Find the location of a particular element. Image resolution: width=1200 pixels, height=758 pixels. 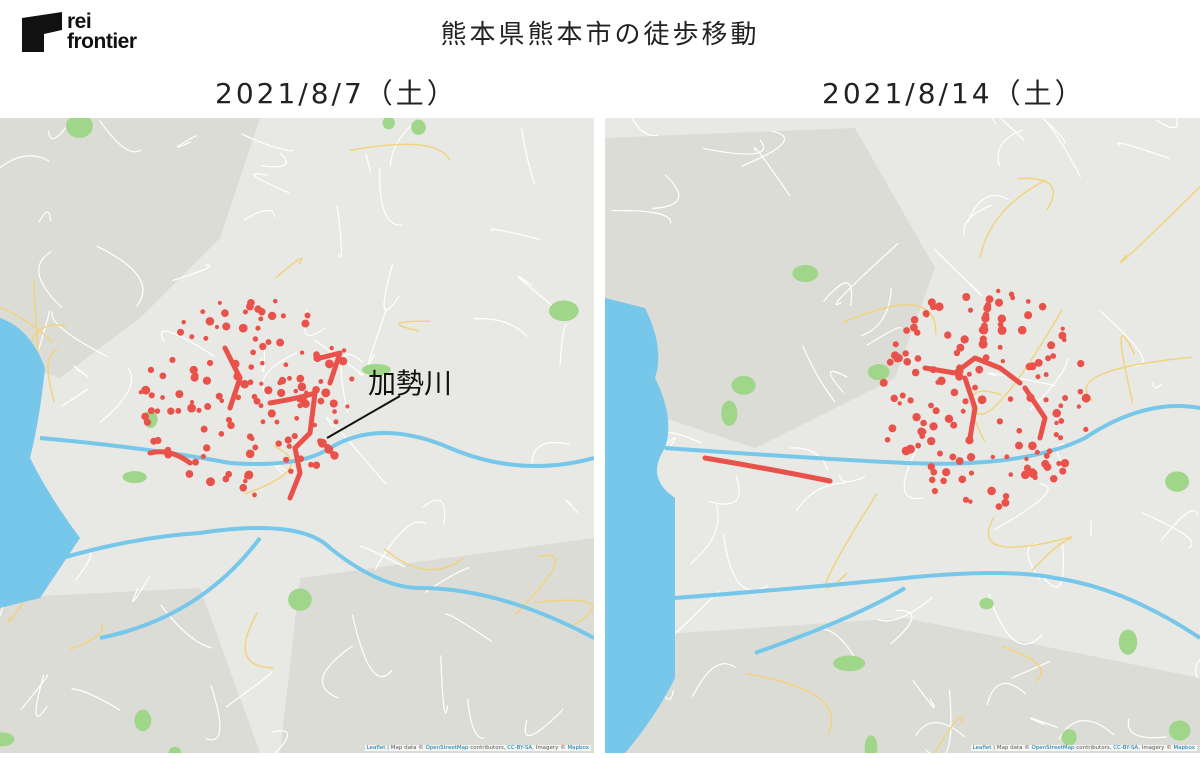

page-title: 熊本県熊本市の徒歩移動 is located at coordinates (600, 35).